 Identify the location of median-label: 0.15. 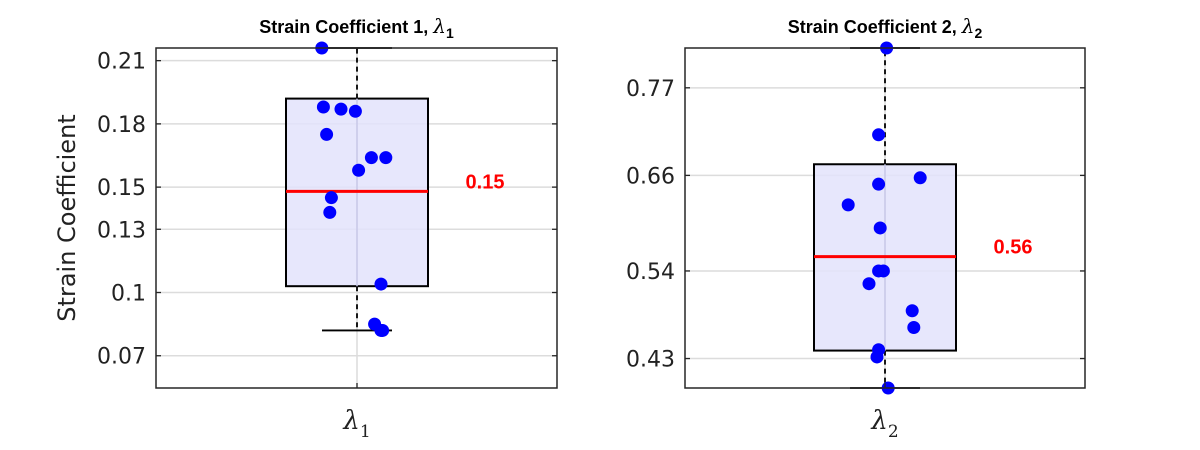
(485, 182).